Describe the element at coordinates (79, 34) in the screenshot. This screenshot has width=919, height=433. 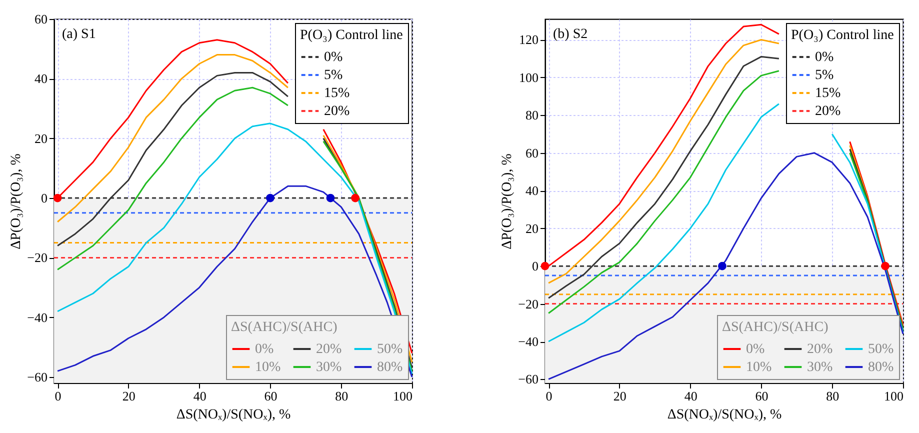
I see `text: (a) S1` at that location.